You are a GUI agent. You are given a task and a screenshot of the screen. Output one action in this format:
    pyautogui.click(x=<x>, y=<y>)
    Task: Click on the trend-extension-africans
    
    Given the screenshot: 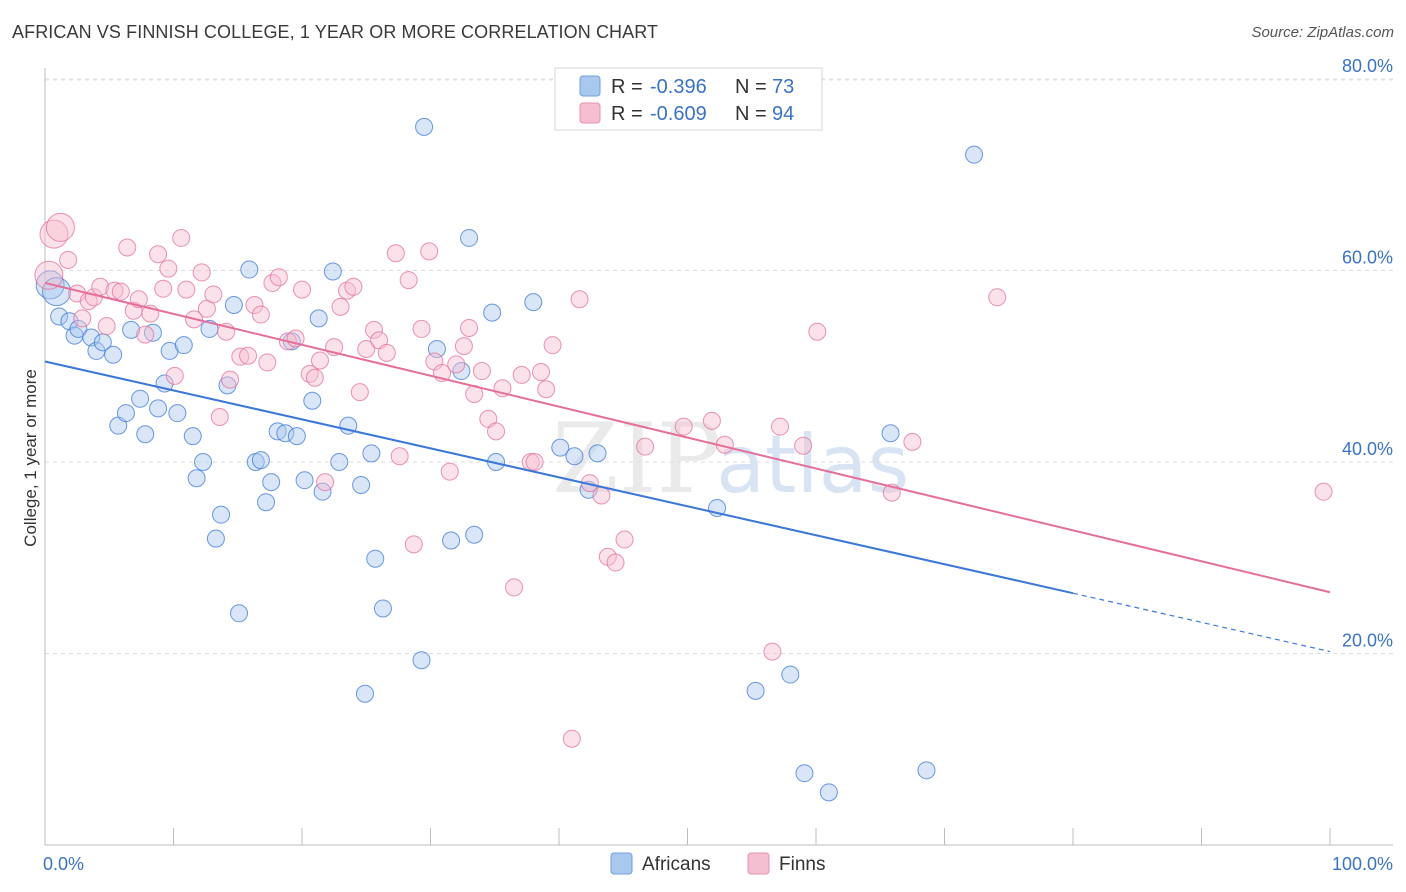 What is the action you would take?
    pyautogui.click(x=1201, y=622)
    